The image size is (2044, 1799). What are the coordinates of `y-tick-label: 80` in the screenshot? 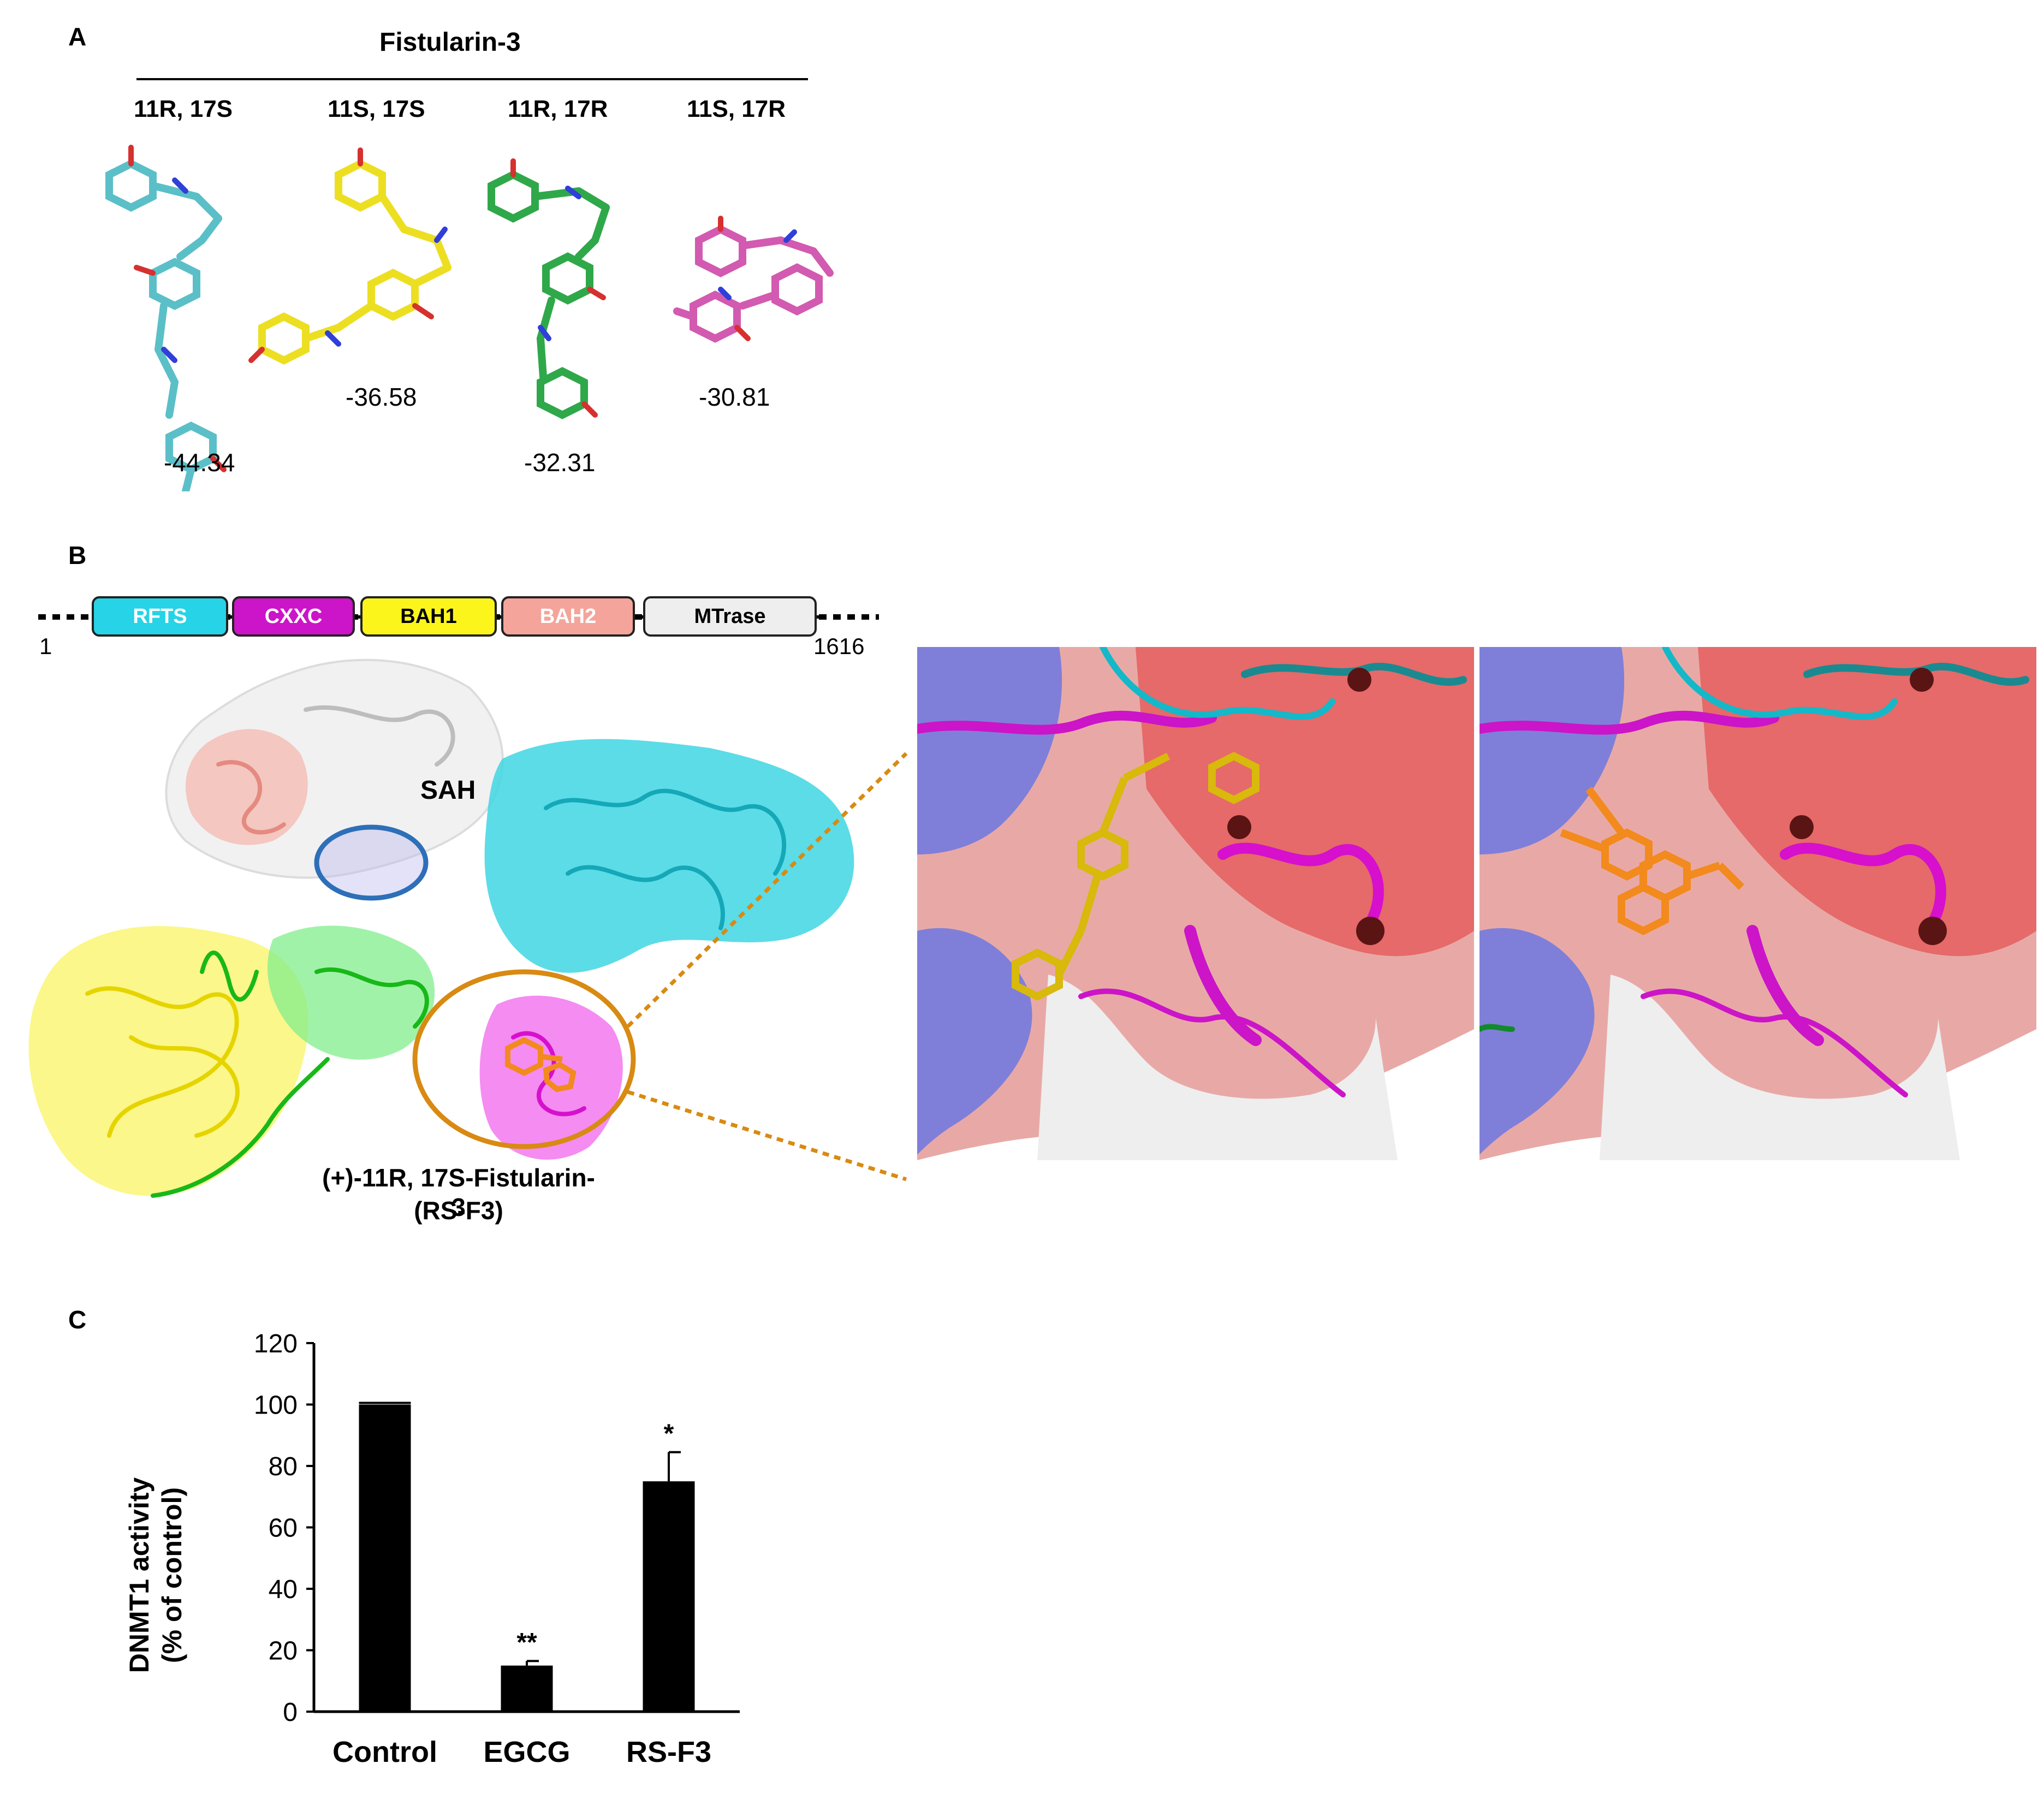 It's located at (283, 1466).